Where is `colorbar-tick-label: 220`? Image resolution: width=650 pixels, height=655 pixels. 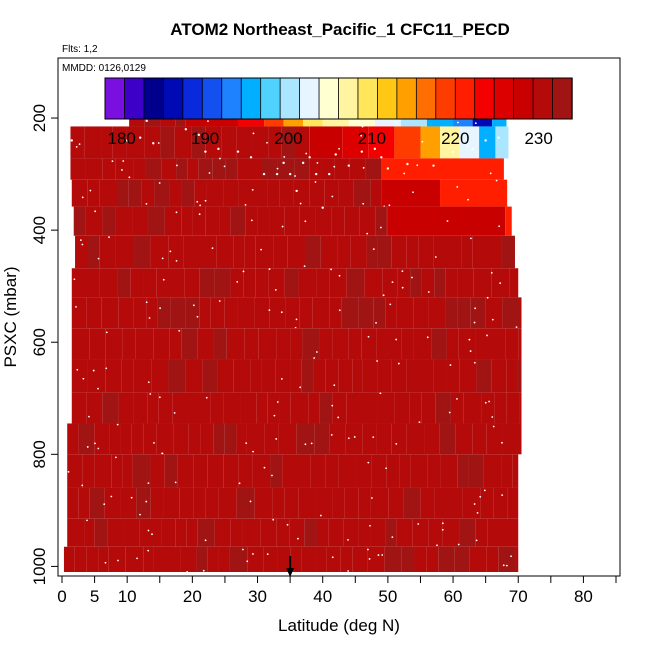 colorbar-tick-label: 220 is located at coordinates (455, 138).